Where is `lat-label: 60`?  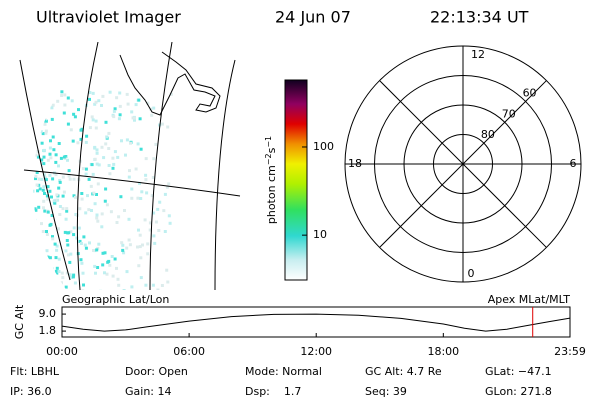
lat-label: 60 is located at coordinates (530, 92).